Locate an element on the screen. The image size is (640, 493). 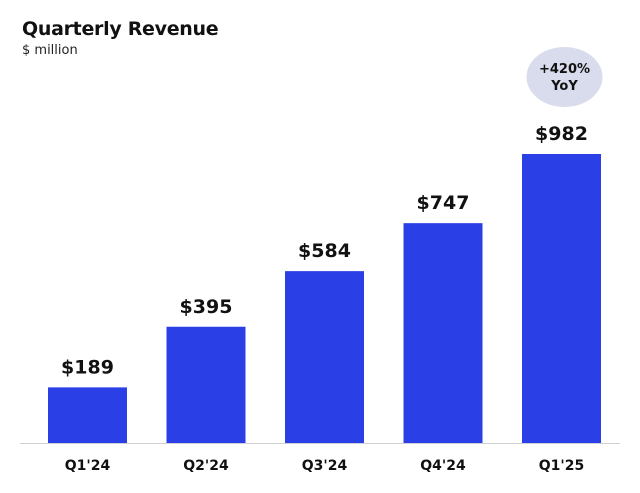
data-label: $395 is located at coordinates (206, 307).